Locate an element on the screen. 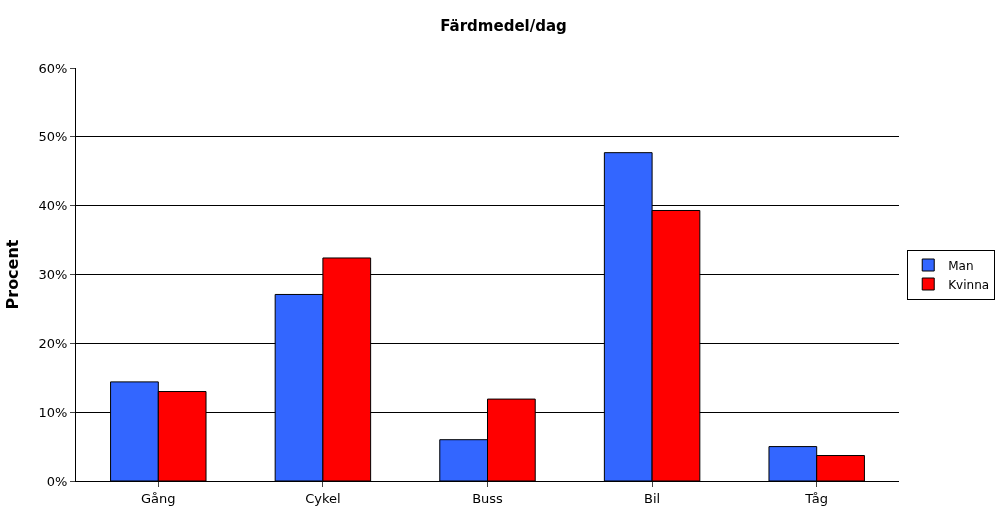 The width and height of the screenshot is (1007, 518). y-tick-label: 0% is located at coordinates (57, 481).